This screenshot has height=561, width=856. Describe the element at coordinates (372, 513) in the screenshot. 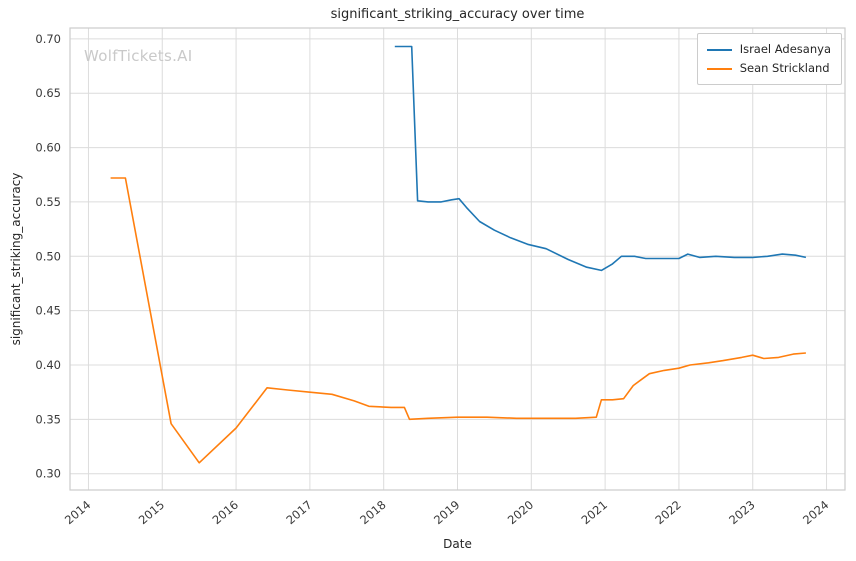

I see `x-tick-label: 2018` at that location.